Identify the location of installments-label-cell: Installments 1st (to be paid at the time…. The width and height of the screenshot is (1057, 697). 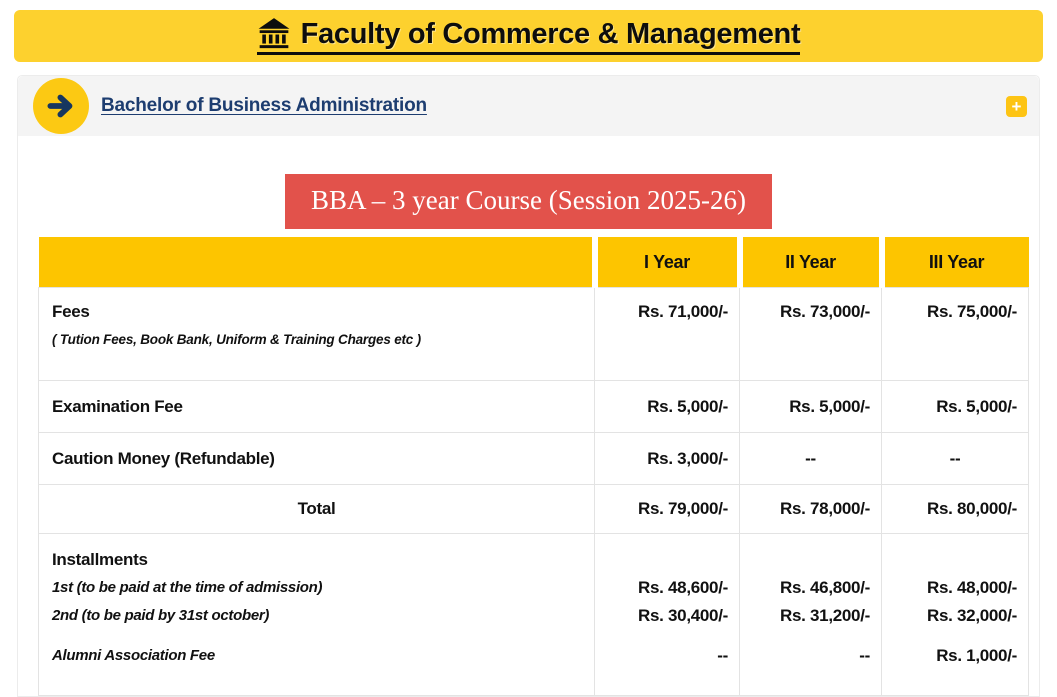
(316, 615).